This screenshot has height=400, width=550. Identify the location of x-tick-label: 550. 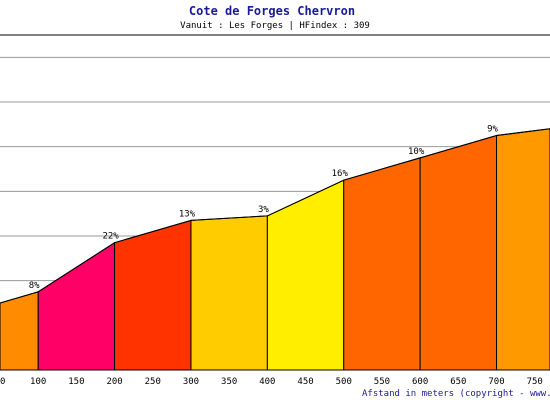
(382, 382).